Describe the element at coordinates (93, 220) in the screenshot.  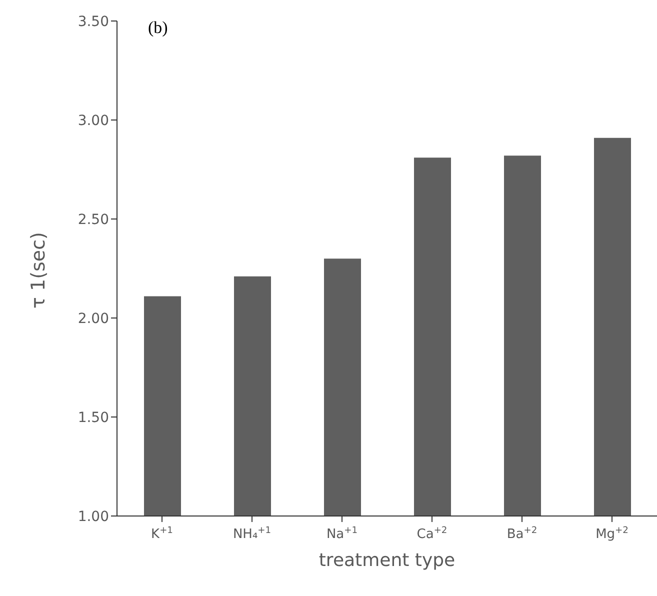
I see `y-tick-label: 2.50` at that location.